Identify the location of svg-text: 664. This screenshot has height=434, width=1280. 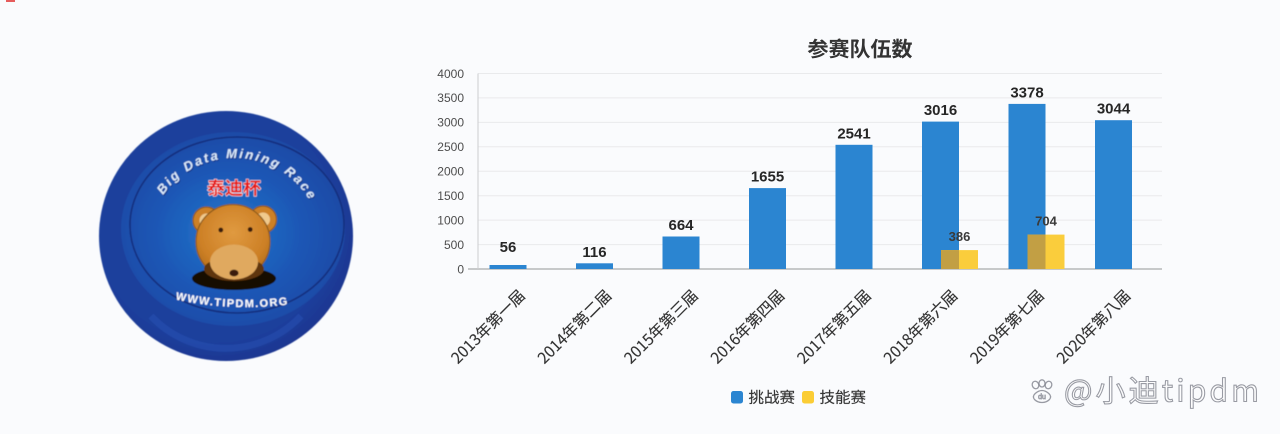
(681, 225).